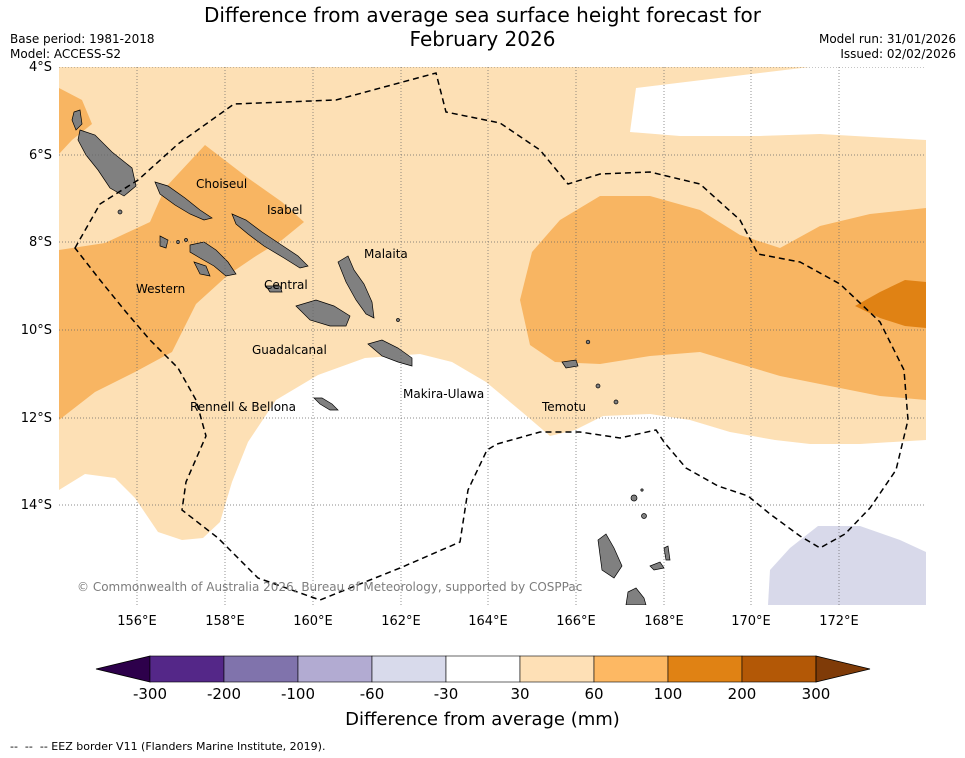 The height and width of the screenshot is (758, 965). Describe the element at coordinates (183, 201) in the screenshot. I see `island-choiseul` at that location.